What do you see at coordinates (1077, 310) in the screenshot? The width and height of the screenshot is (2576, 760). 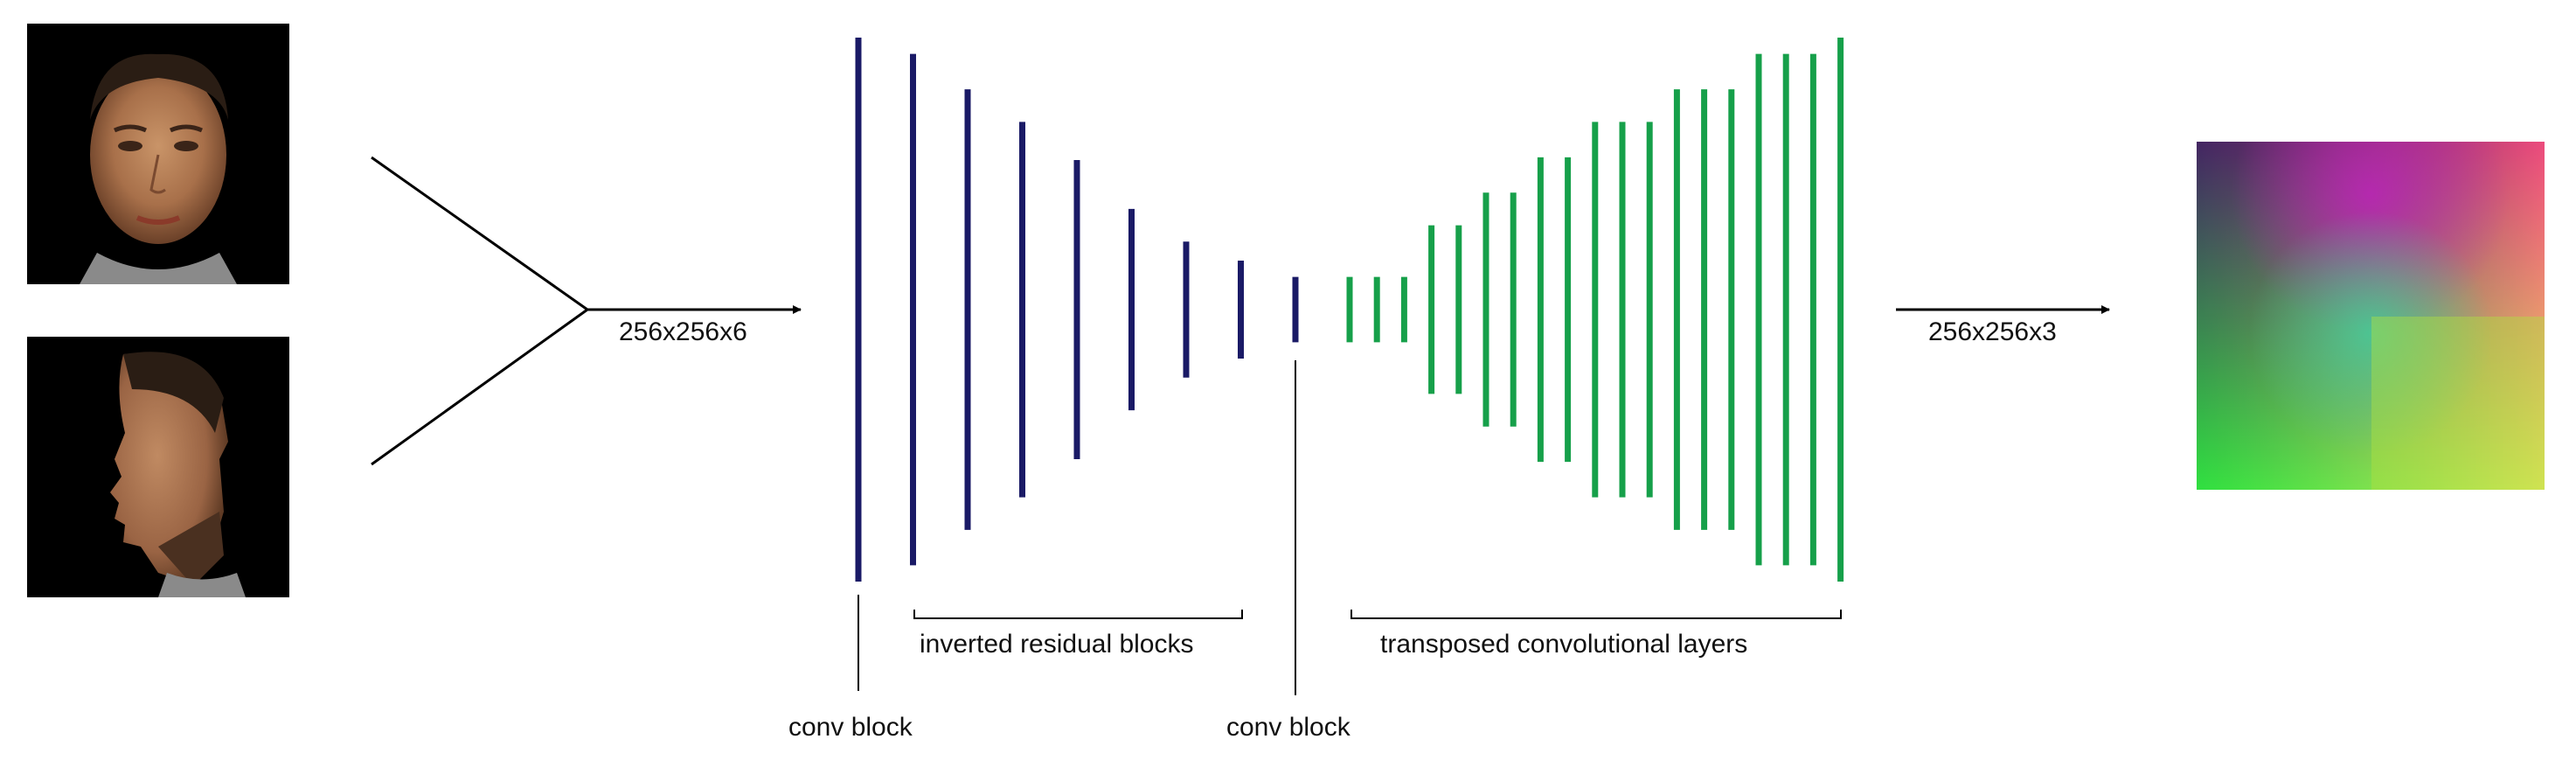 I see `encoder-layers` at bounding box center [1077, 310].